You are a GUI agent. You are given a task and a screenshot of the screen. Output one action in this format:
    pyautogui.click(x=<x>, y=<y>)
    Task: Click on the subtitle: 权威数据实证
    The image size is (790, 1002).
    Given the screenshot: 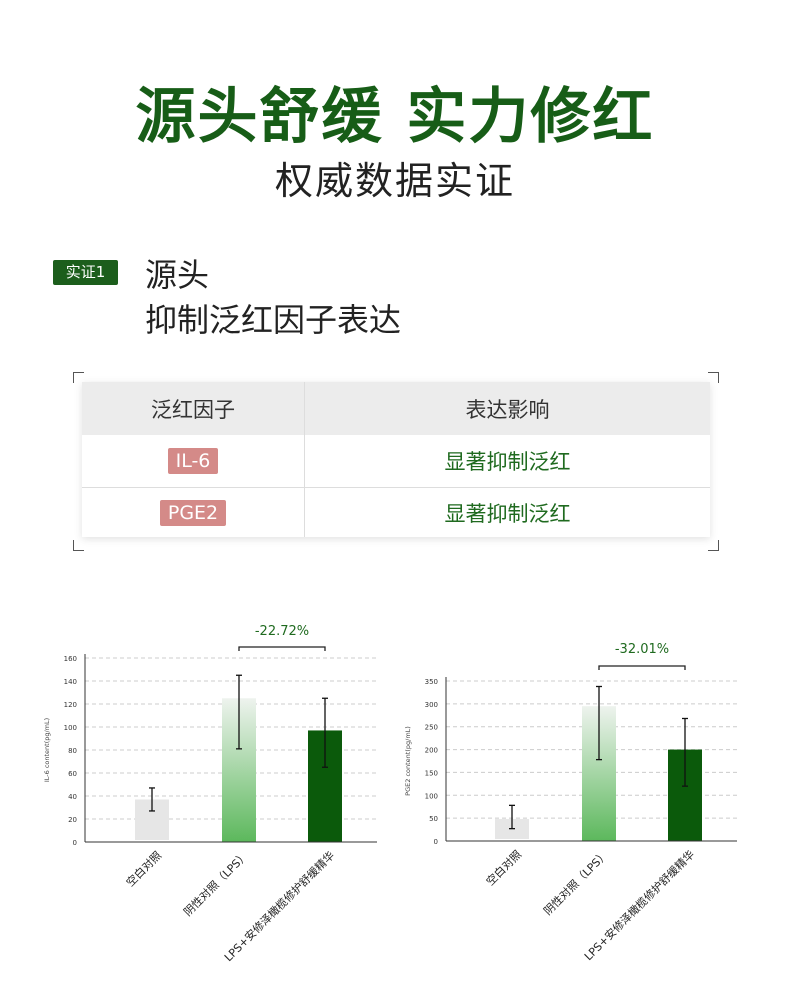 What is the action you would take?
    pyautogui.click(x=394, y=181)
    